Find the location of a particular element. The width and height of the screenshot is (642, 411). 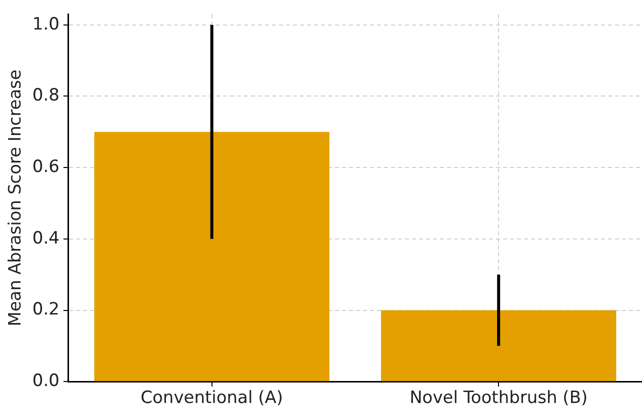

y-tick-label: 0.8 is located at coordinates (46, 96).